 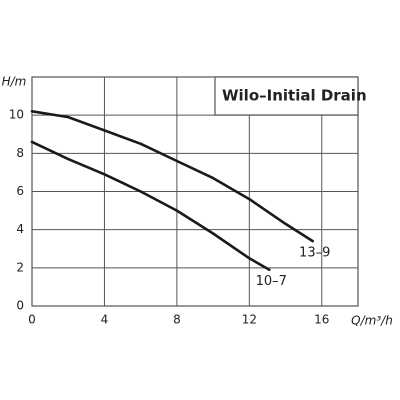 What do you see at coordinates (314, 253) in the screenshot?
I see `series-label: 13–9` at bounding box center [314, 253].